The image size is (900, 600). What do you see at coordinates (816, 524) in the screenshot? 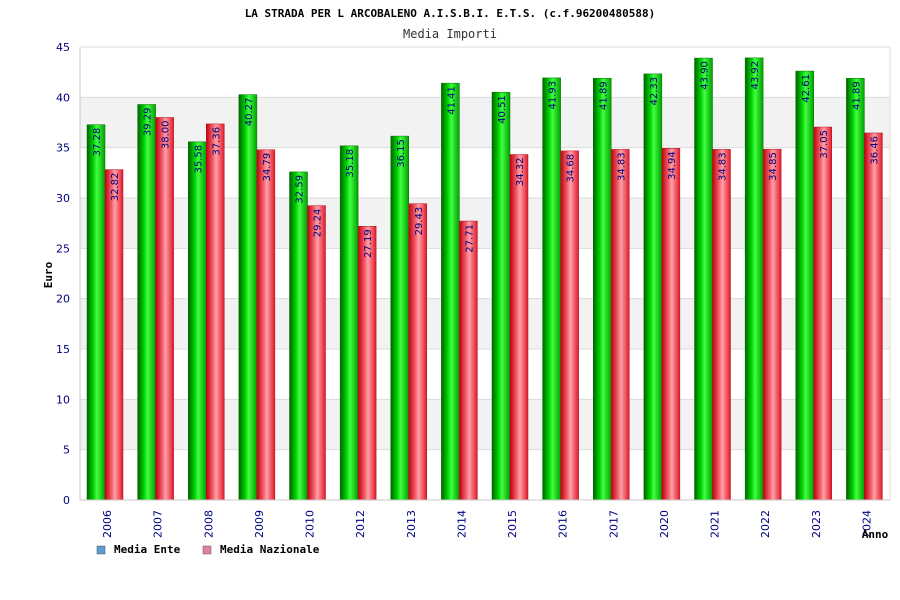
I see `x-tick-label: 2023` at bounding box center [816, 524].